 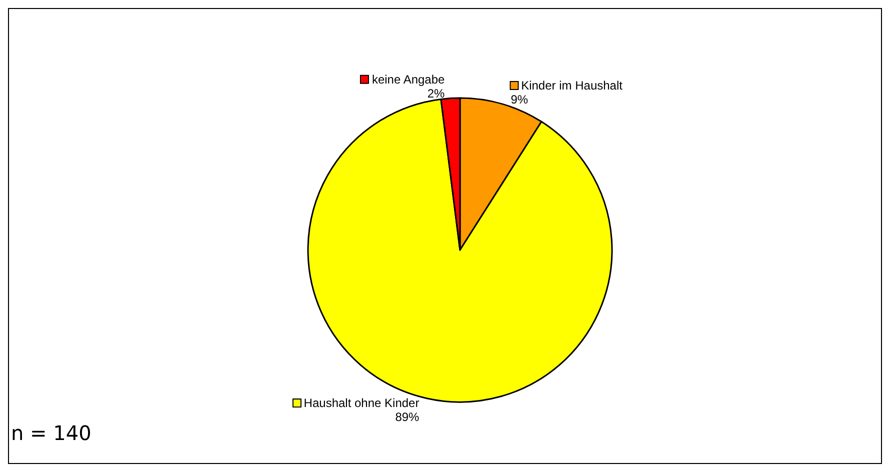 What do you see at coordinates (360, 403) in the screenshot?
I see `legend-label: Haushalt ohne Kinder` at bounding box center [360, 403].